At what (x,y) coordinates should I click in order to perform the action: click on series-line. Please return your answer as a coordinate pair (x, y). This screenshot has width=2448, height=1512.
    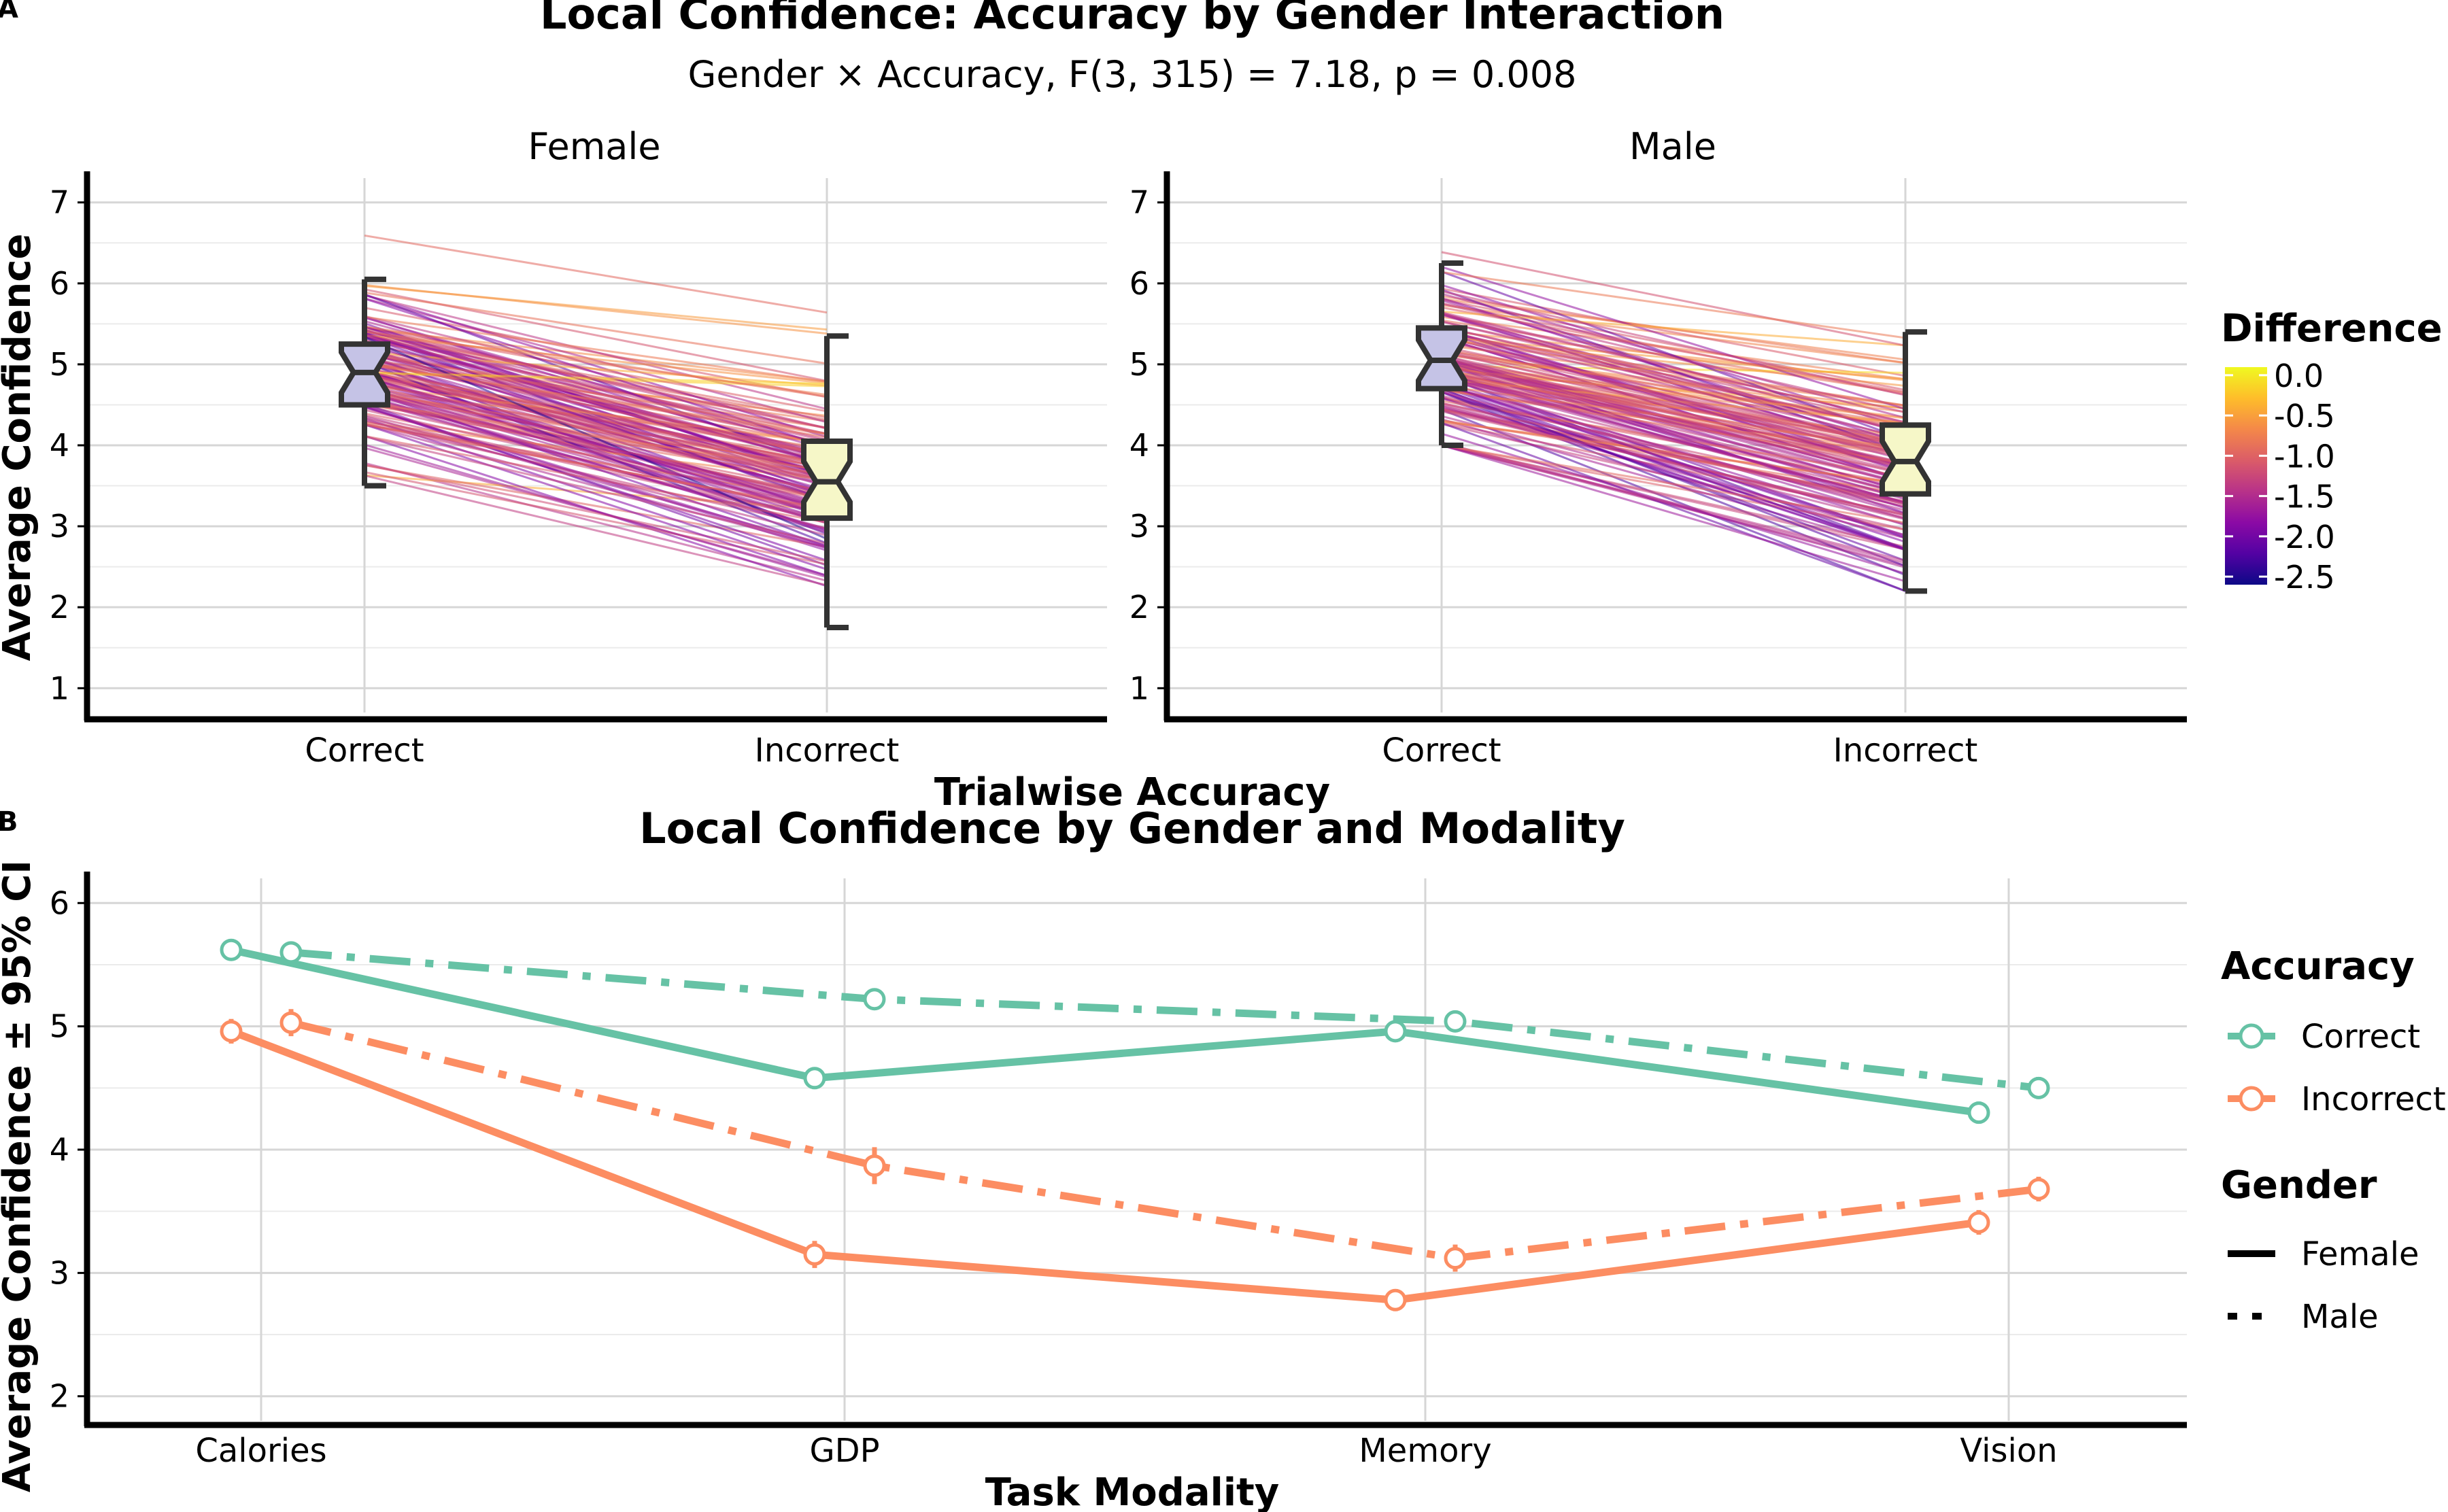
    Looking at the image, I should click on (1165, 1020).